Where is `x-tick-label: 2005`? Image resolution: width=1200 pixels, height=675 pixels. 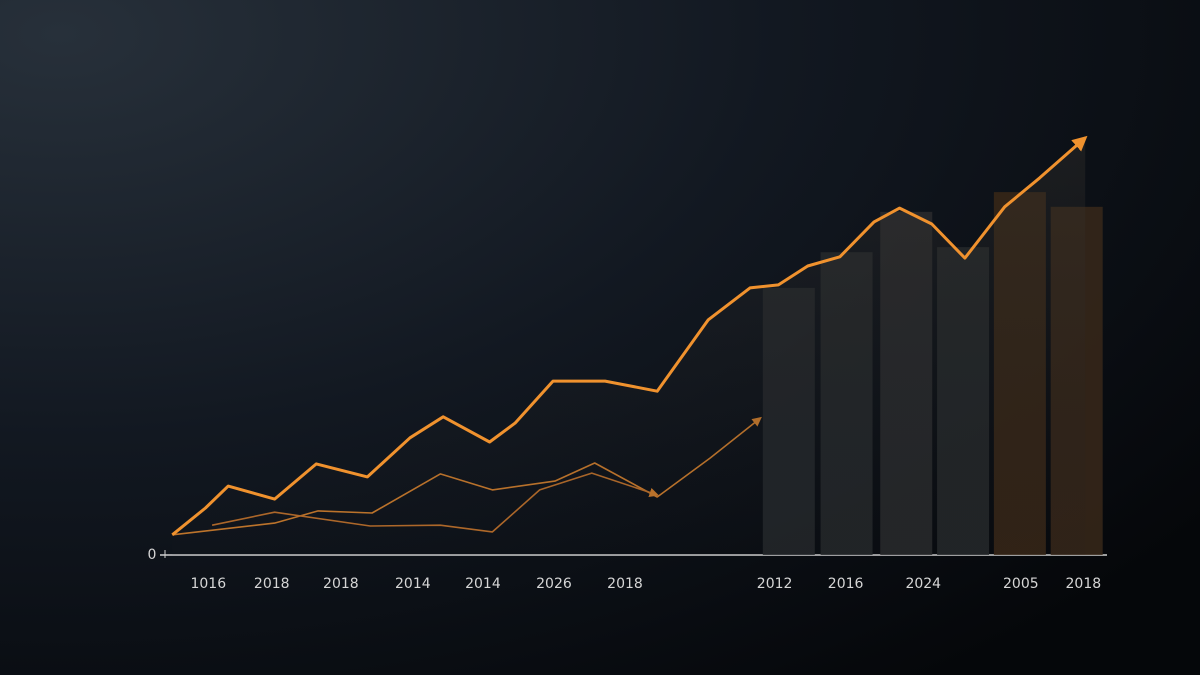 x-tick-label: 2005 is located at coordinates (1021, 584).